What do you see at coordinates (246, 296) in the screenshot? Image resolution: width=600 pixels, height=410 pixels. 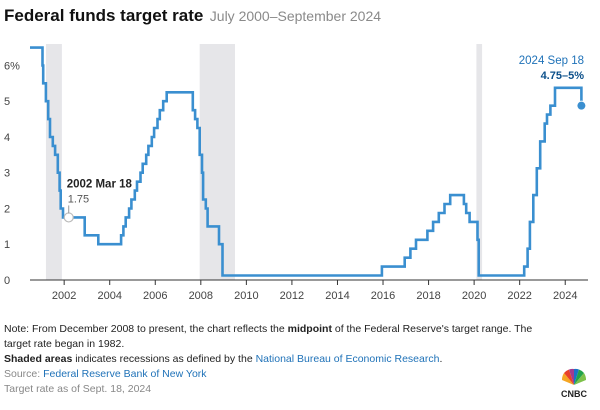 I see `x-tick-label-2010: 2010` at bounding box center [246, 296].